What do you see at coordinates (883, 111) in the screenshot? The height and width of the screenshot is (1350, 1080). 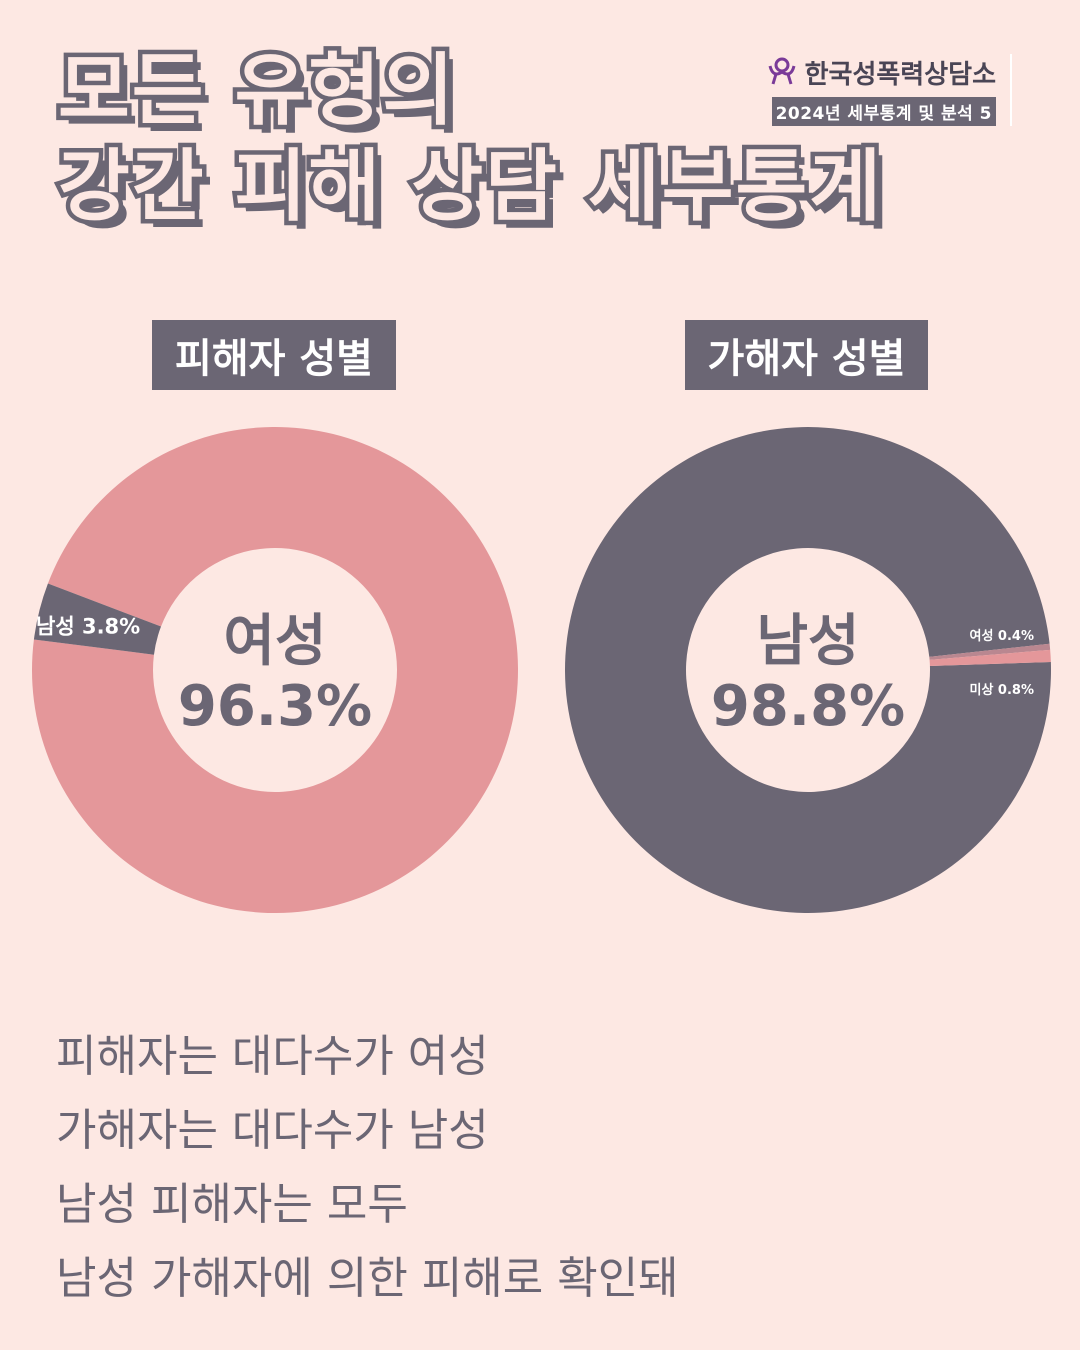 I see `brand-subtitle: 2024년 세부통계 및 분석 5` at bounding box center [883, 111].